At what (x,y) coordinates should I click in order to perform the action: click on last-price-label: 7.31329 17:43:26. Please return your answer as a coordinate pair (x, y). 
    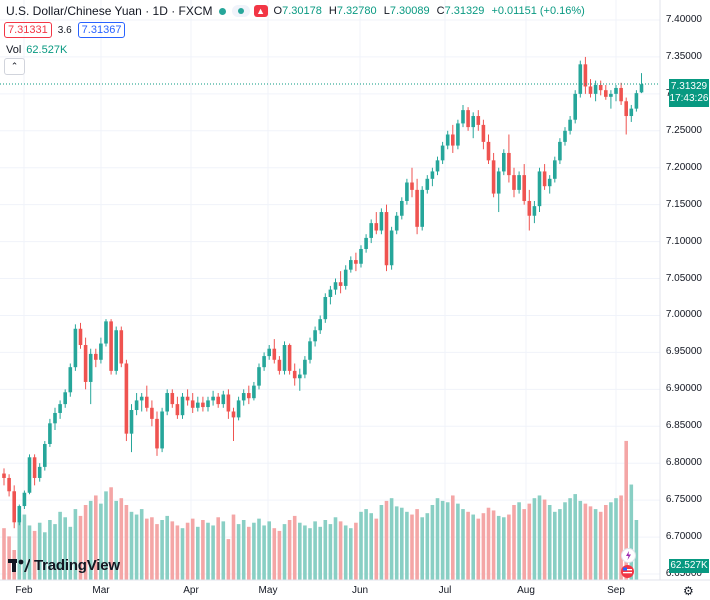
    Looking at the image, I should click on (689, 93).